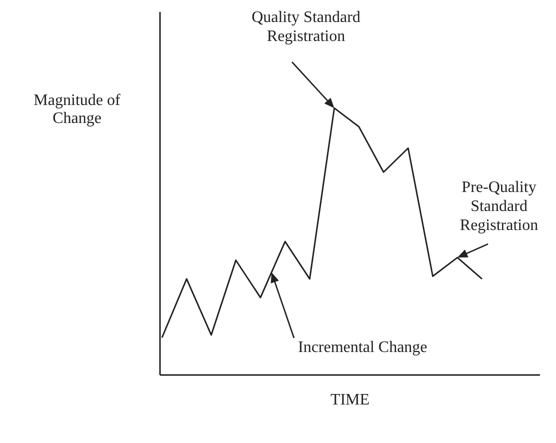  What do you see at coordinates (350, 399) in the screenshot?
I see `x-axis-title: TIME` at bounding box center [350, 399].